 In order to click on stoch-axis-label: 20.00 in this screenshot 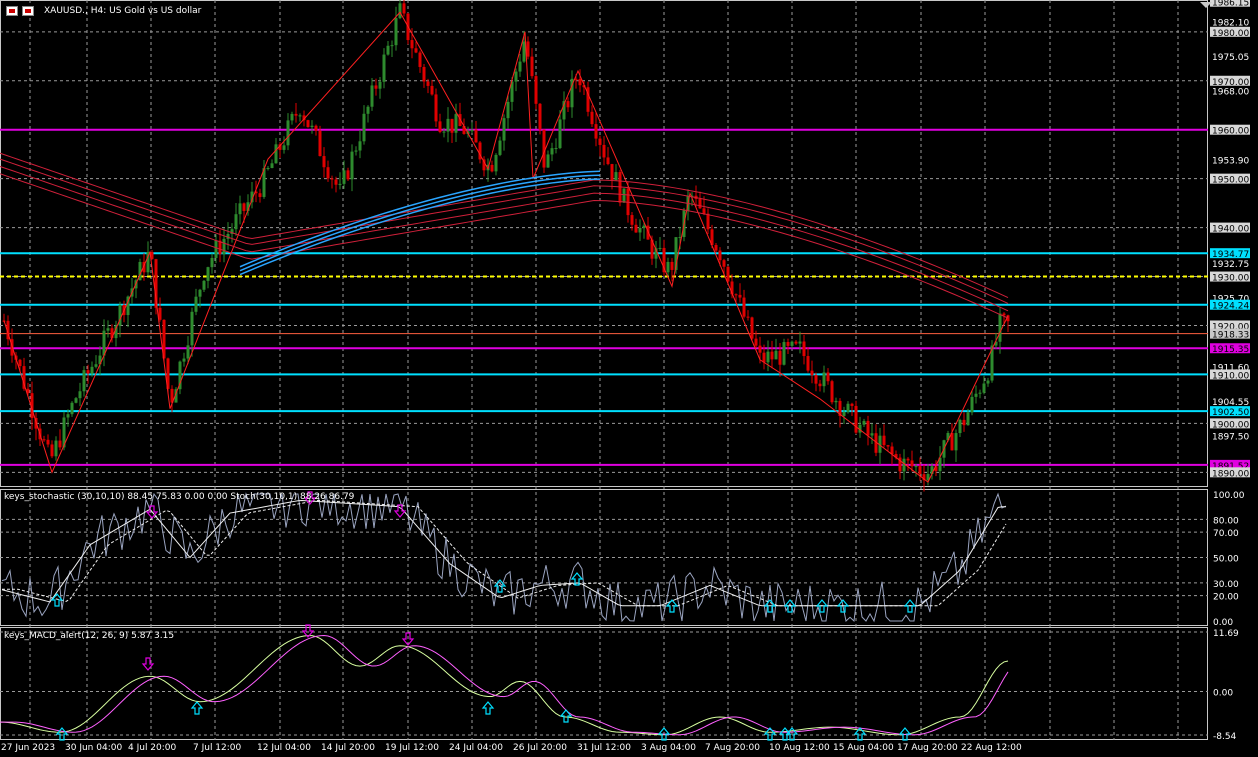, I will do `click(1226, 598)`.